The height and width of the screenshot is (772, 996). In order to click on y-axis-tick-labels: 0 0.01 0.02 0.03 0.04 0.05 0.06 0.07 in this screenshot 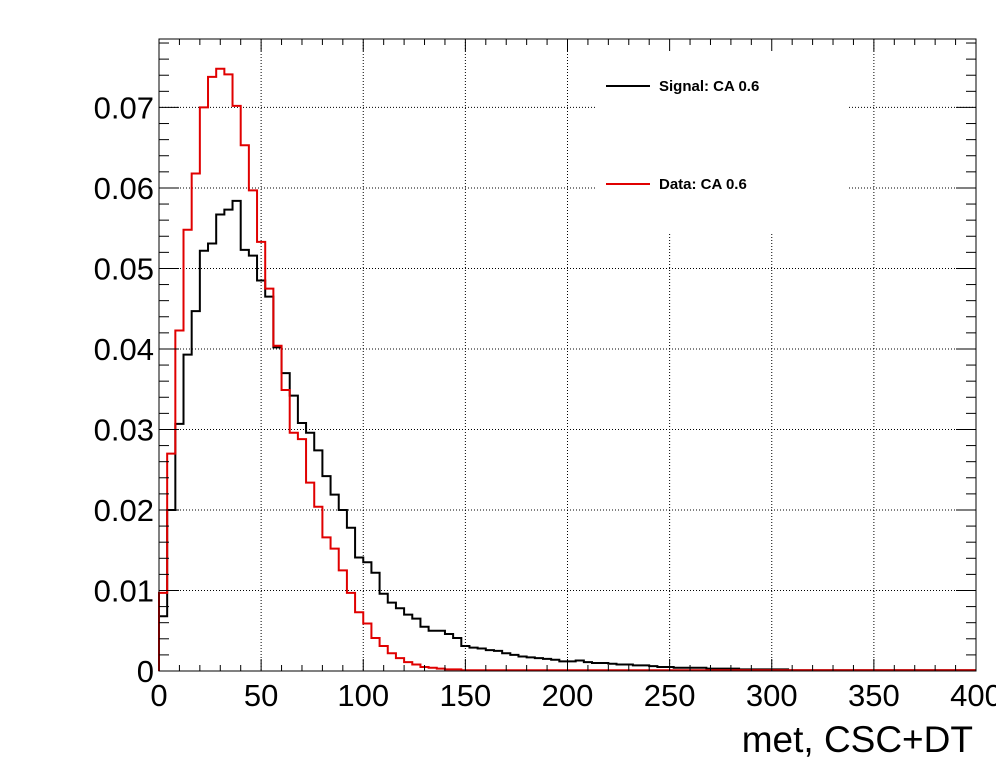, I will do `click(124, 389)`.